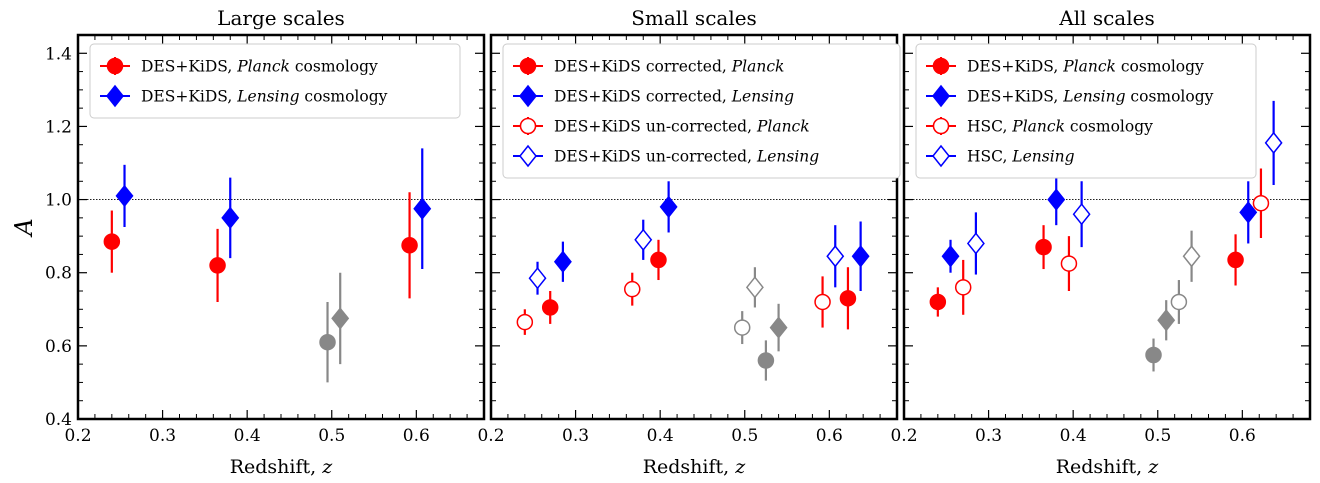 This screenshot has height=483, width=1320. I want to click on legend-label: DES+KiDS un-corrected, Lensing, so click(686, 157).